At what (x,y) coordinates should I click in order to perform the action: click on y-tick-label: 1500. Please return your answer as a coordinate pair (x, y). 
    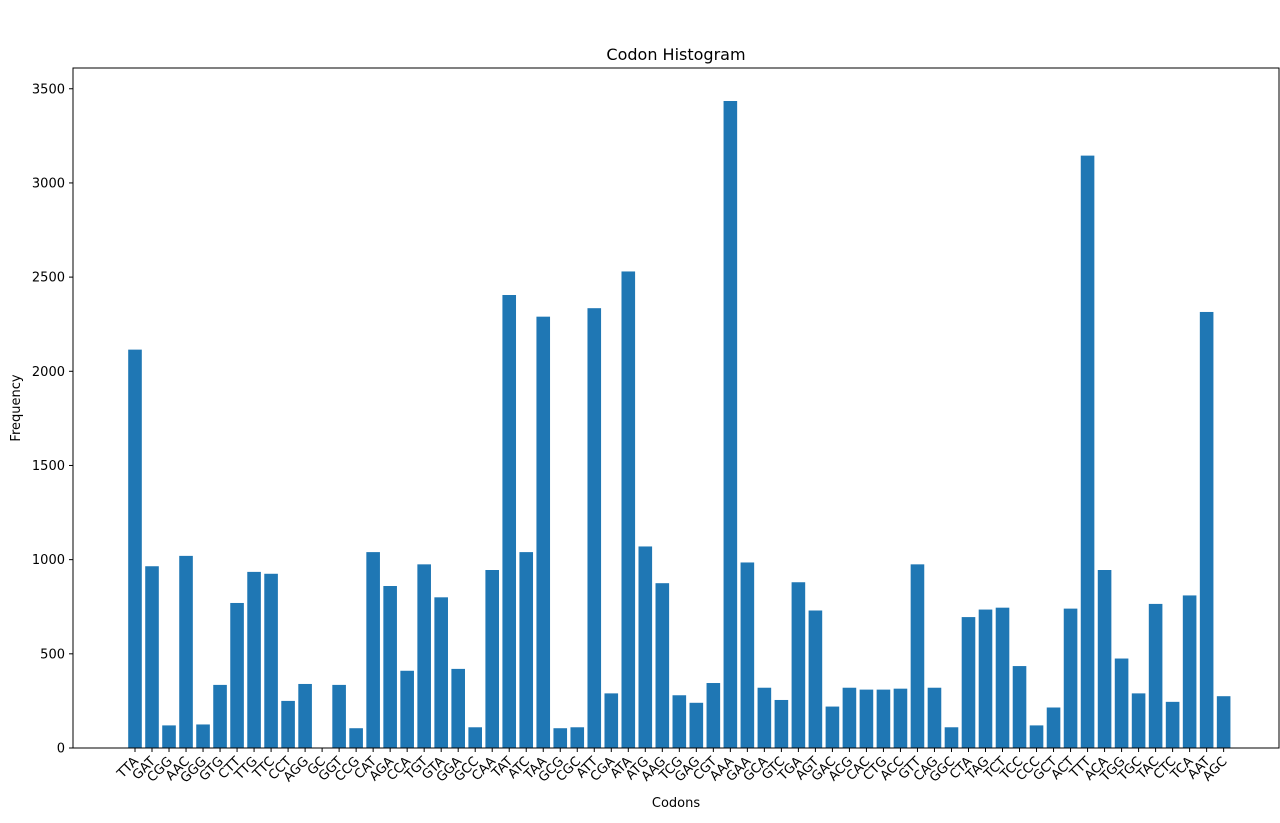
    Looking at the image, I should click on (48, 466).